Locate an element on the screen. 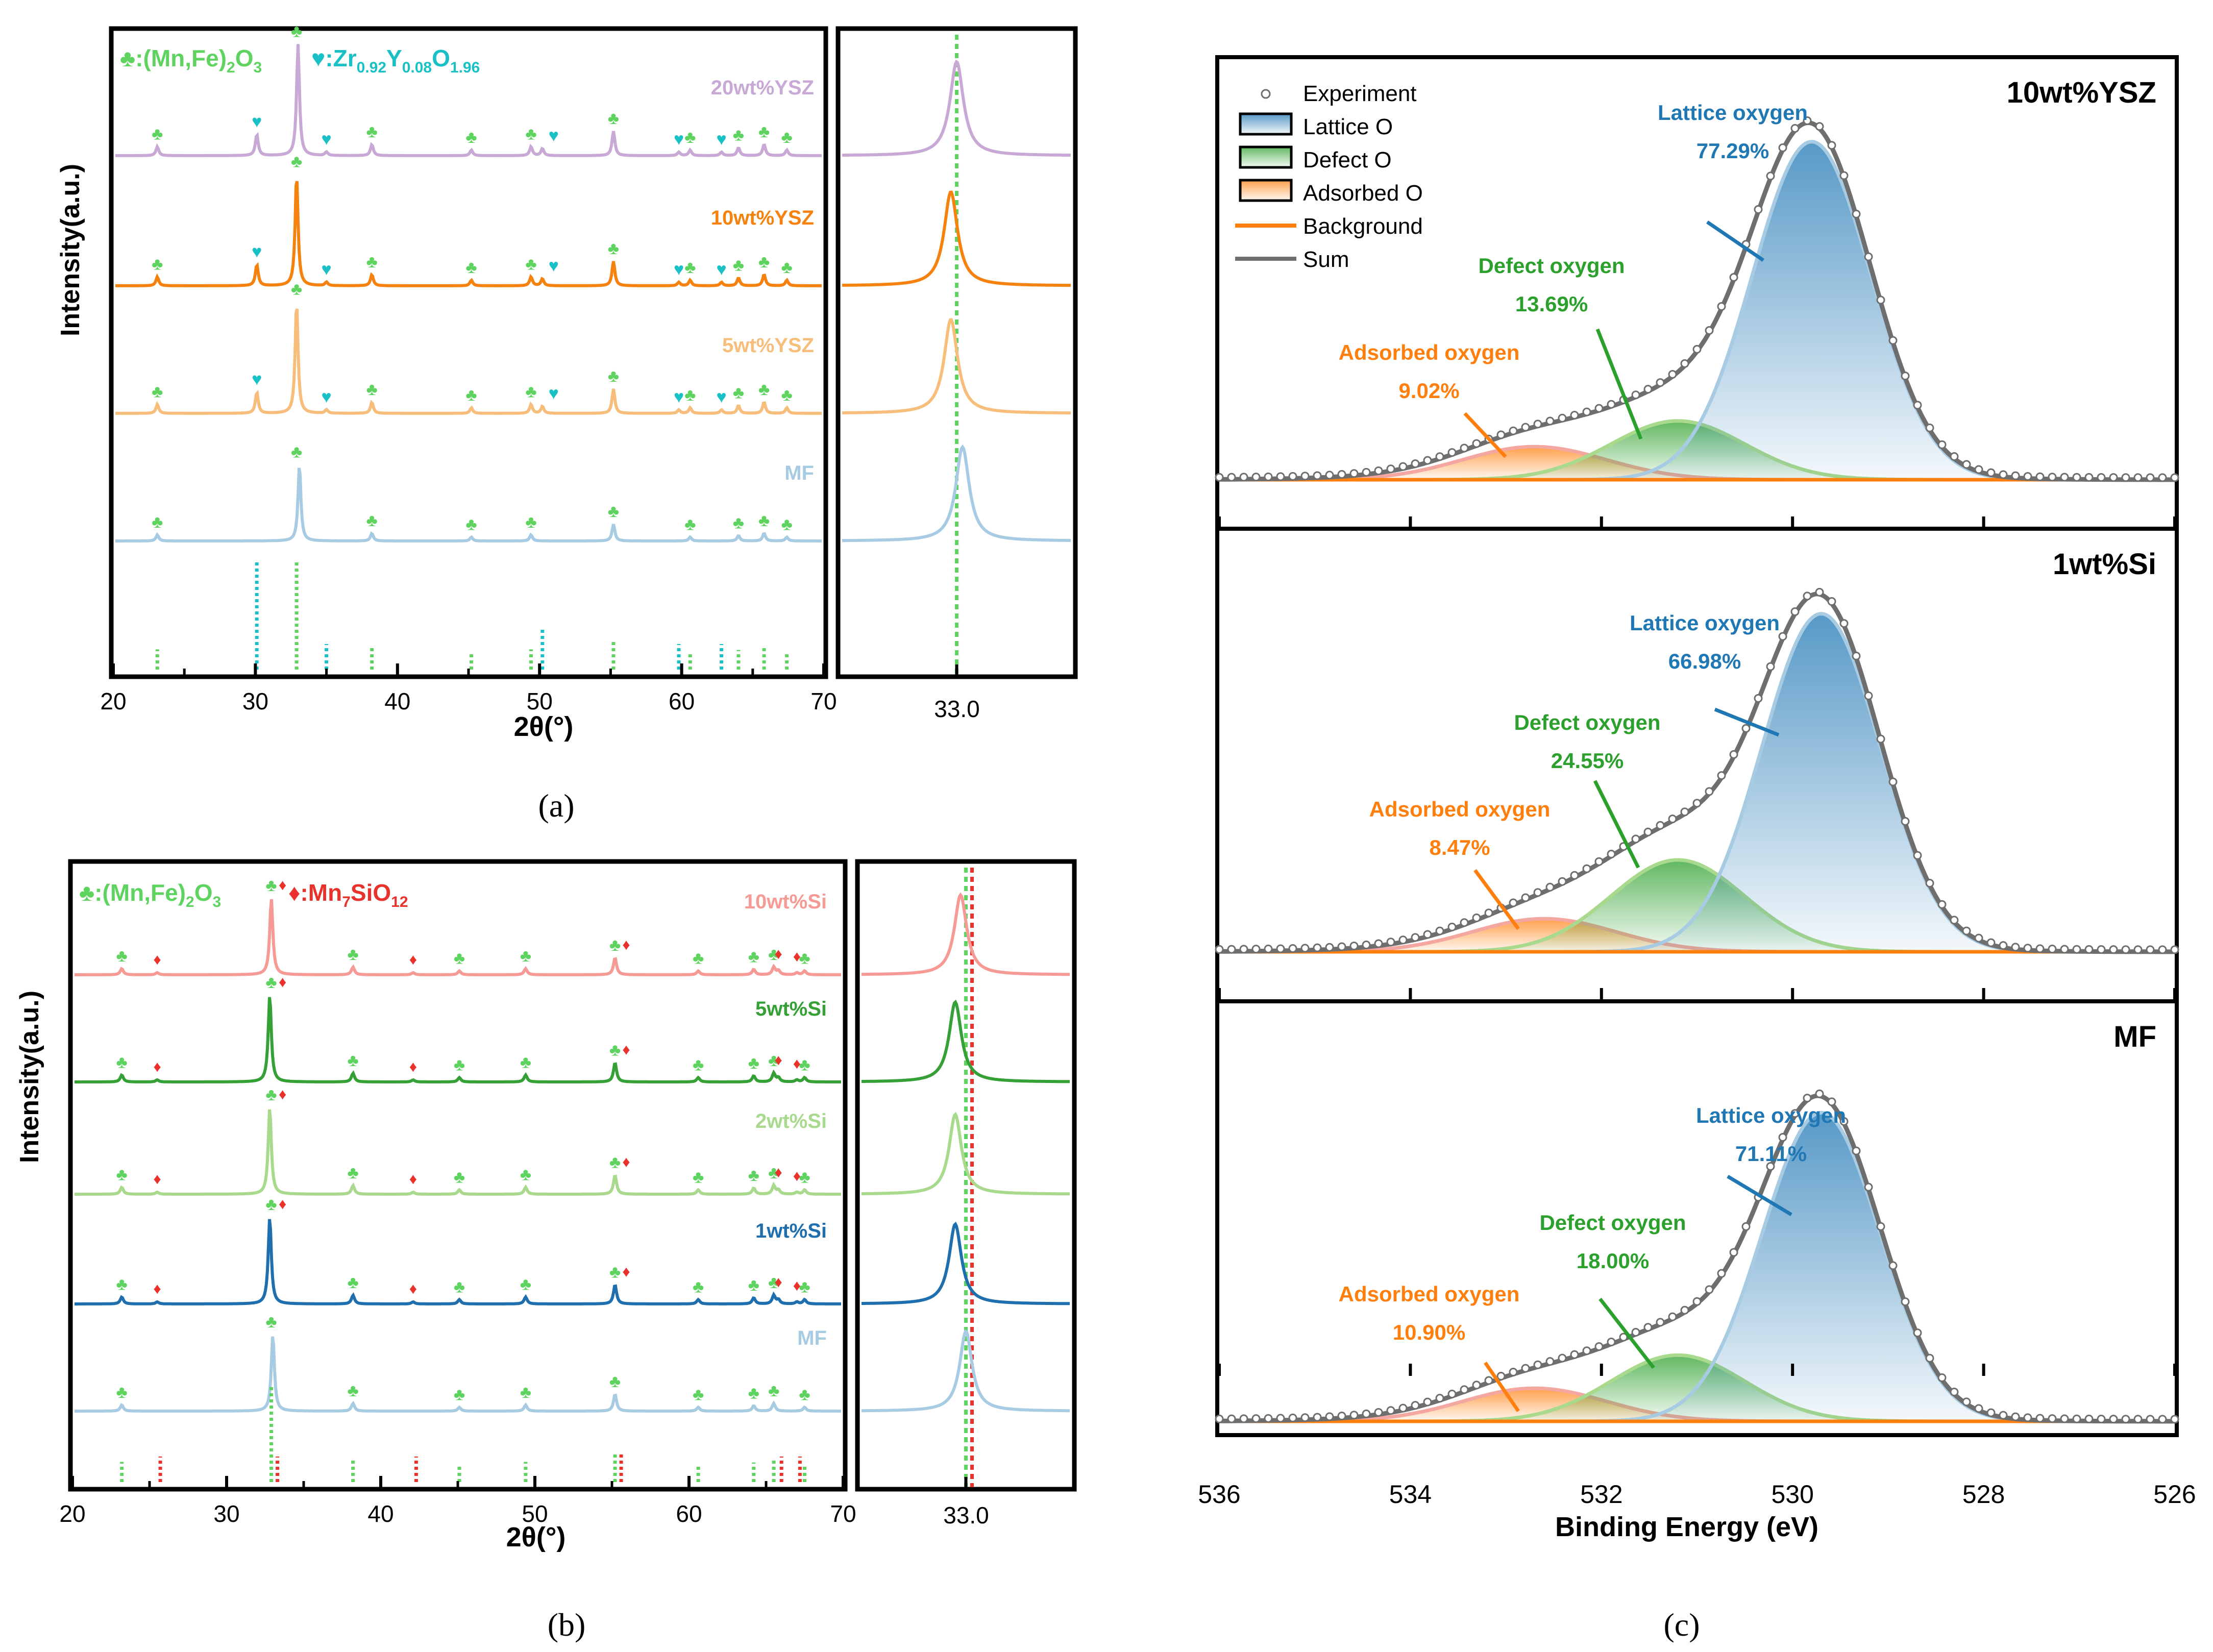 The height and width of the screenshot is (1652, 2213). legend-label: Sum is located at coordinates (1326, 259).